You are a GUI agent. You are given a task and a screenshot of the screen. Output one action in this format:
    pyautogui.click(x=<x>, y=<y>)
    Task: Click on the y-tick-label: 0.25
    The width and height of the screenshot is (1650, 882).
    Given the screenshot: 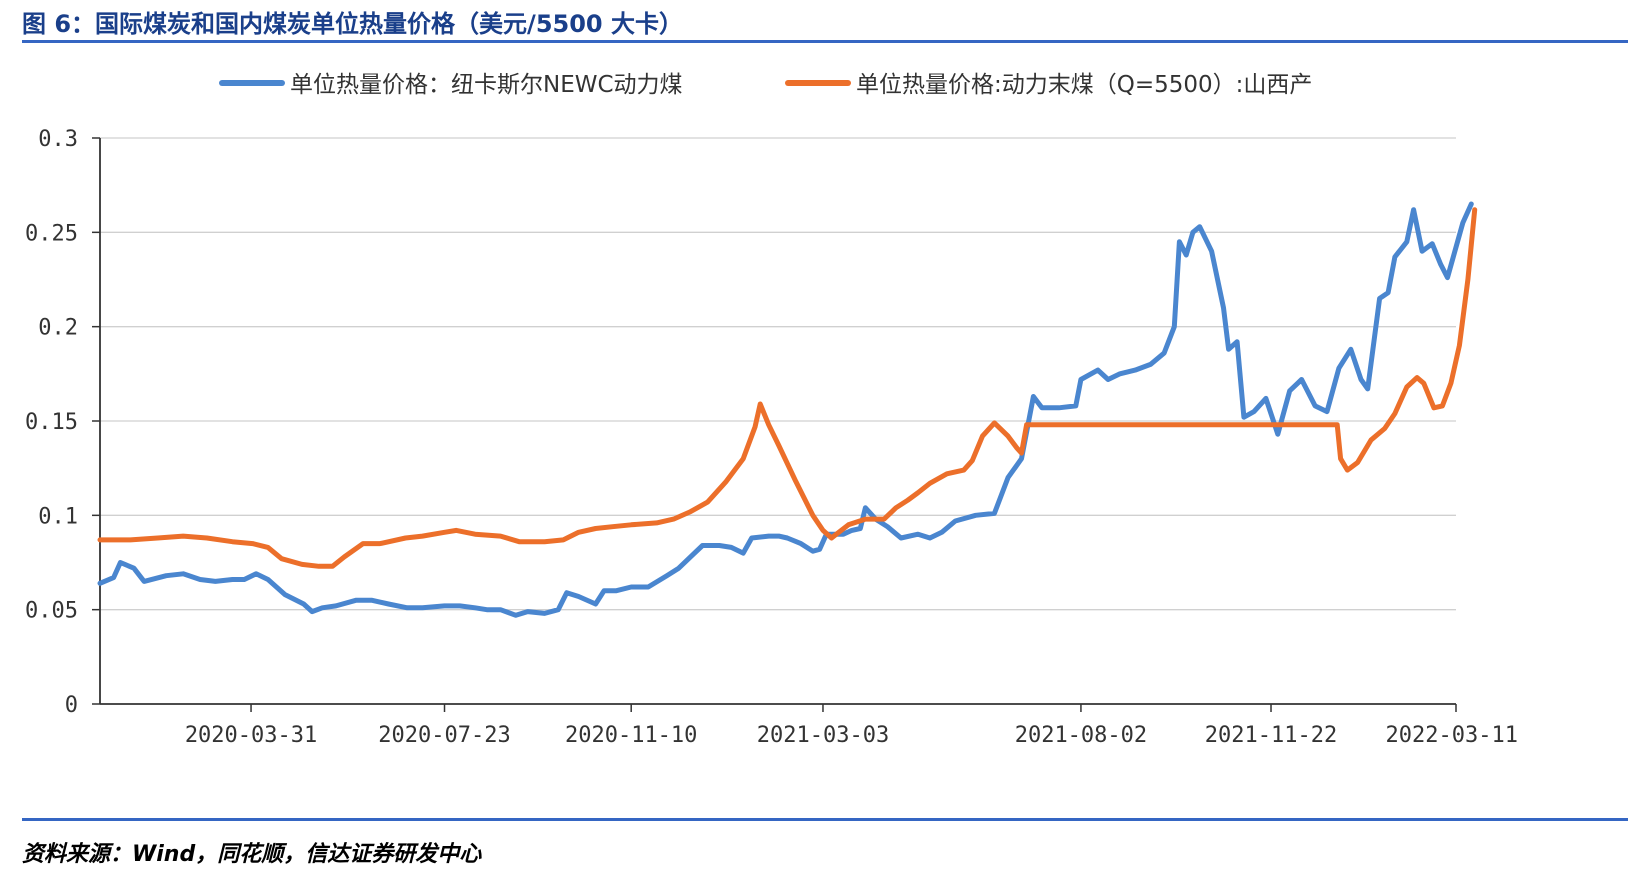 What is the action you would take?
    pyautogui.click(x=51, y=233)
    